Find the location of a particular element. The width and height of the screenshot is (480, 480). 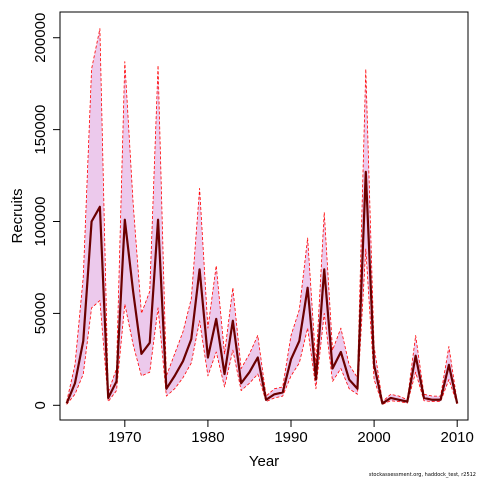

y-axis: 0 50000 100000 150000 200000 is located at coordinates (46, 211).